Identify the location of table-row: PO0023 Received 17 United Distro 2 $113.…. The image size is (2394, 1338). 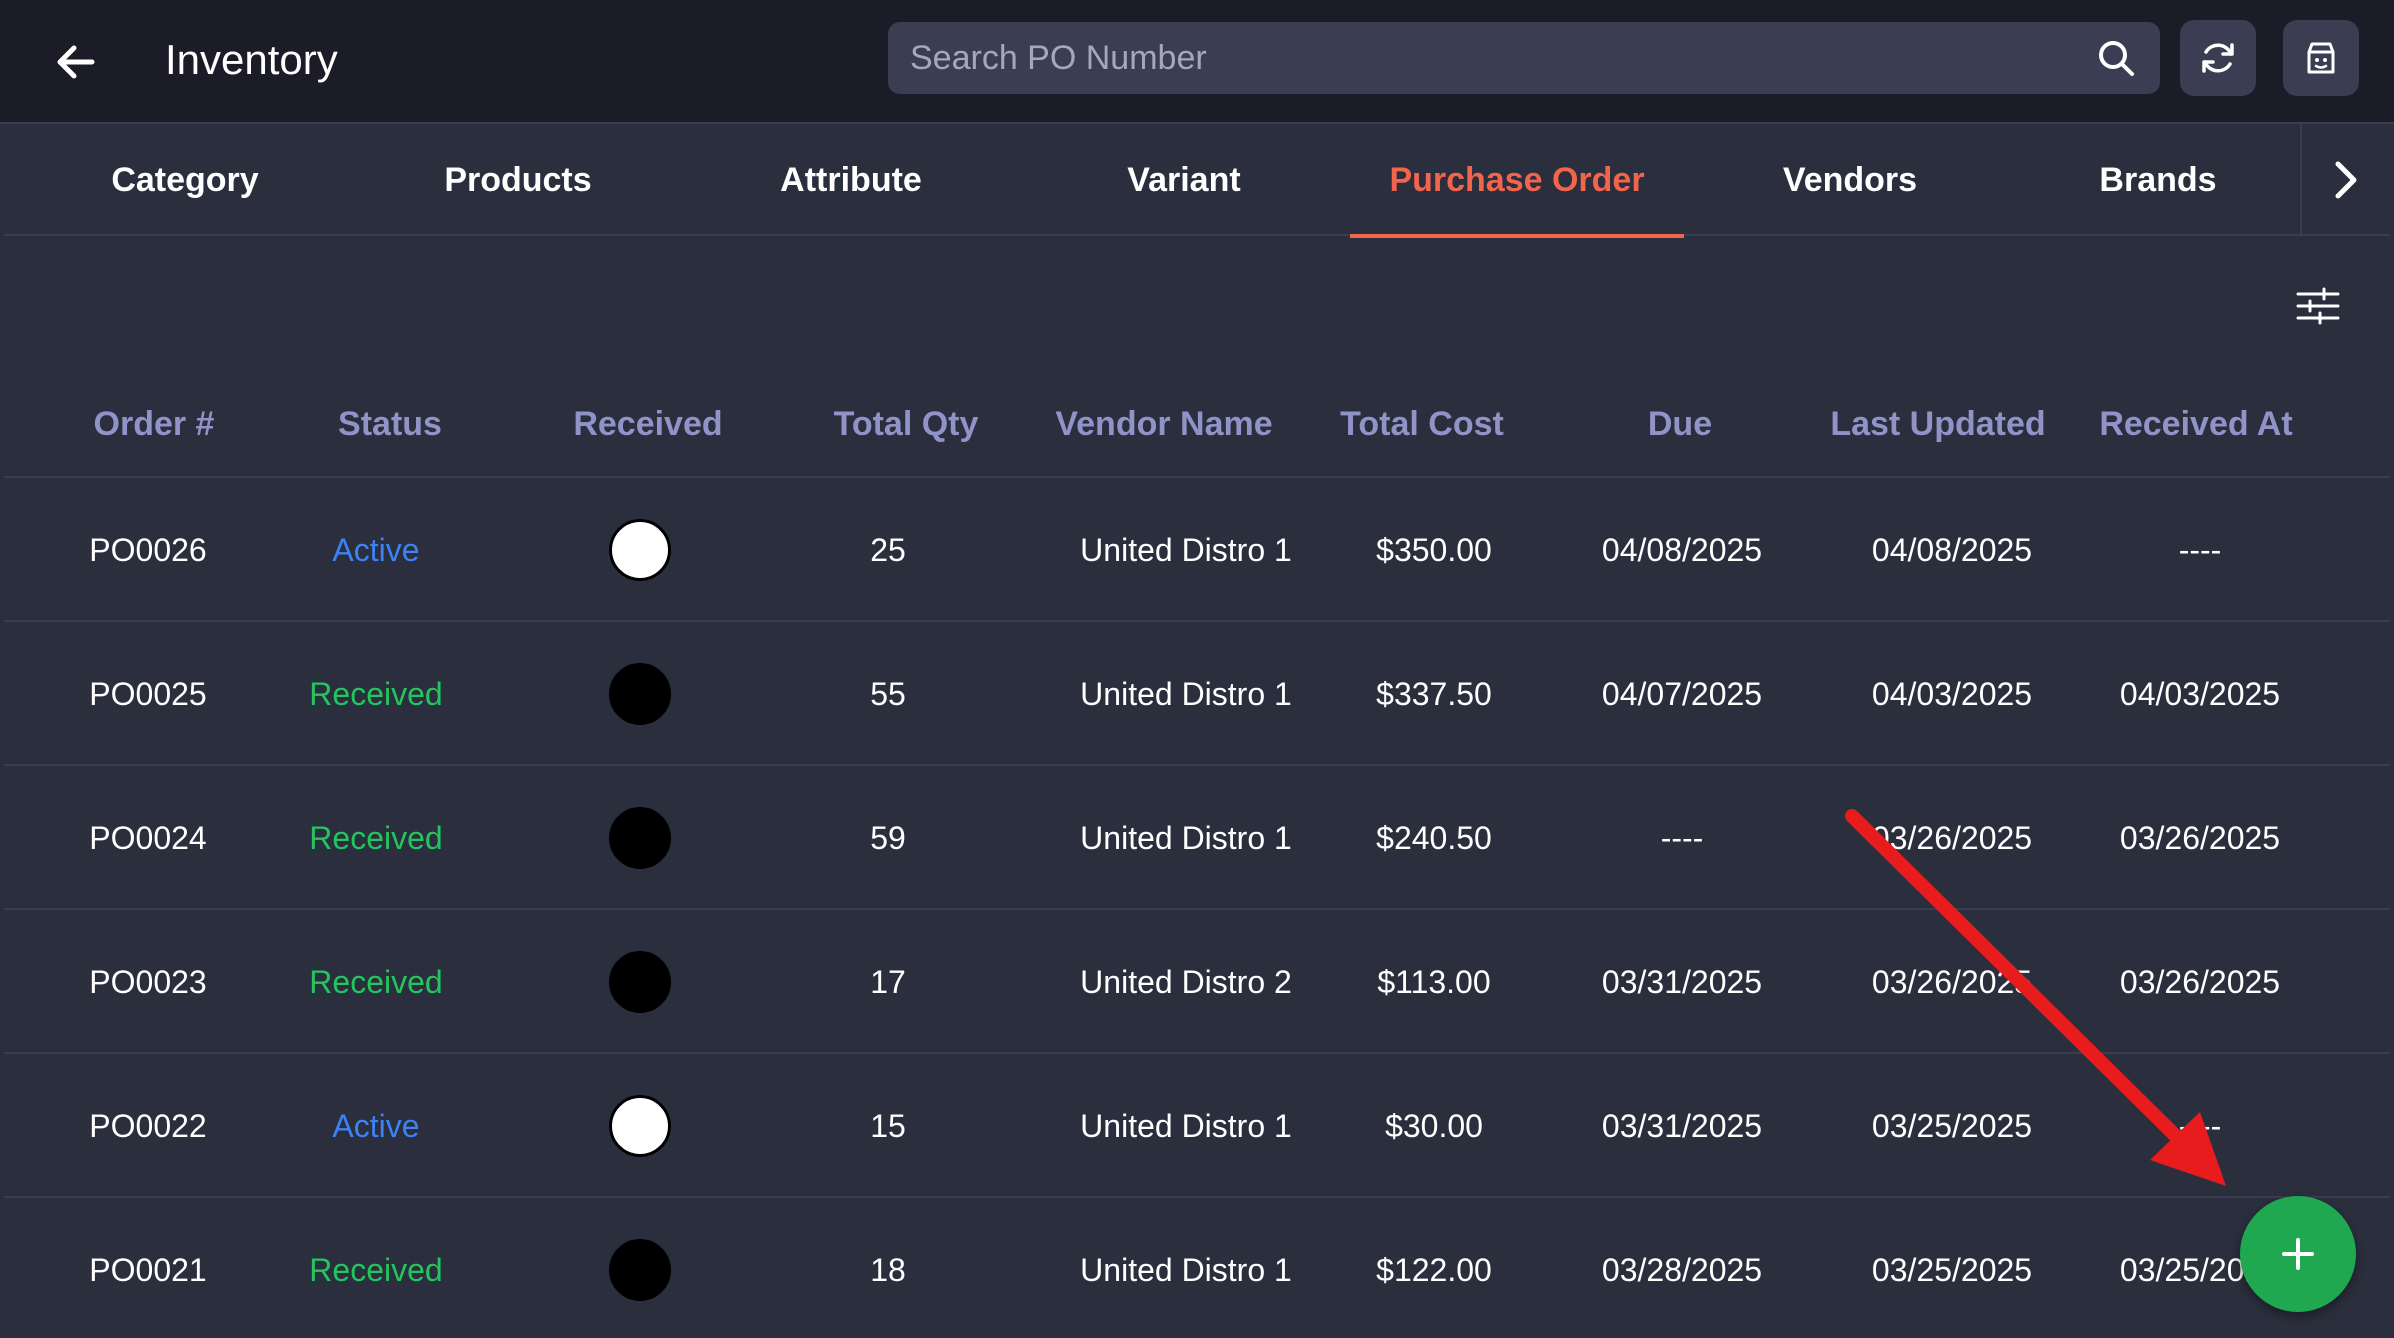
(1197, 982).